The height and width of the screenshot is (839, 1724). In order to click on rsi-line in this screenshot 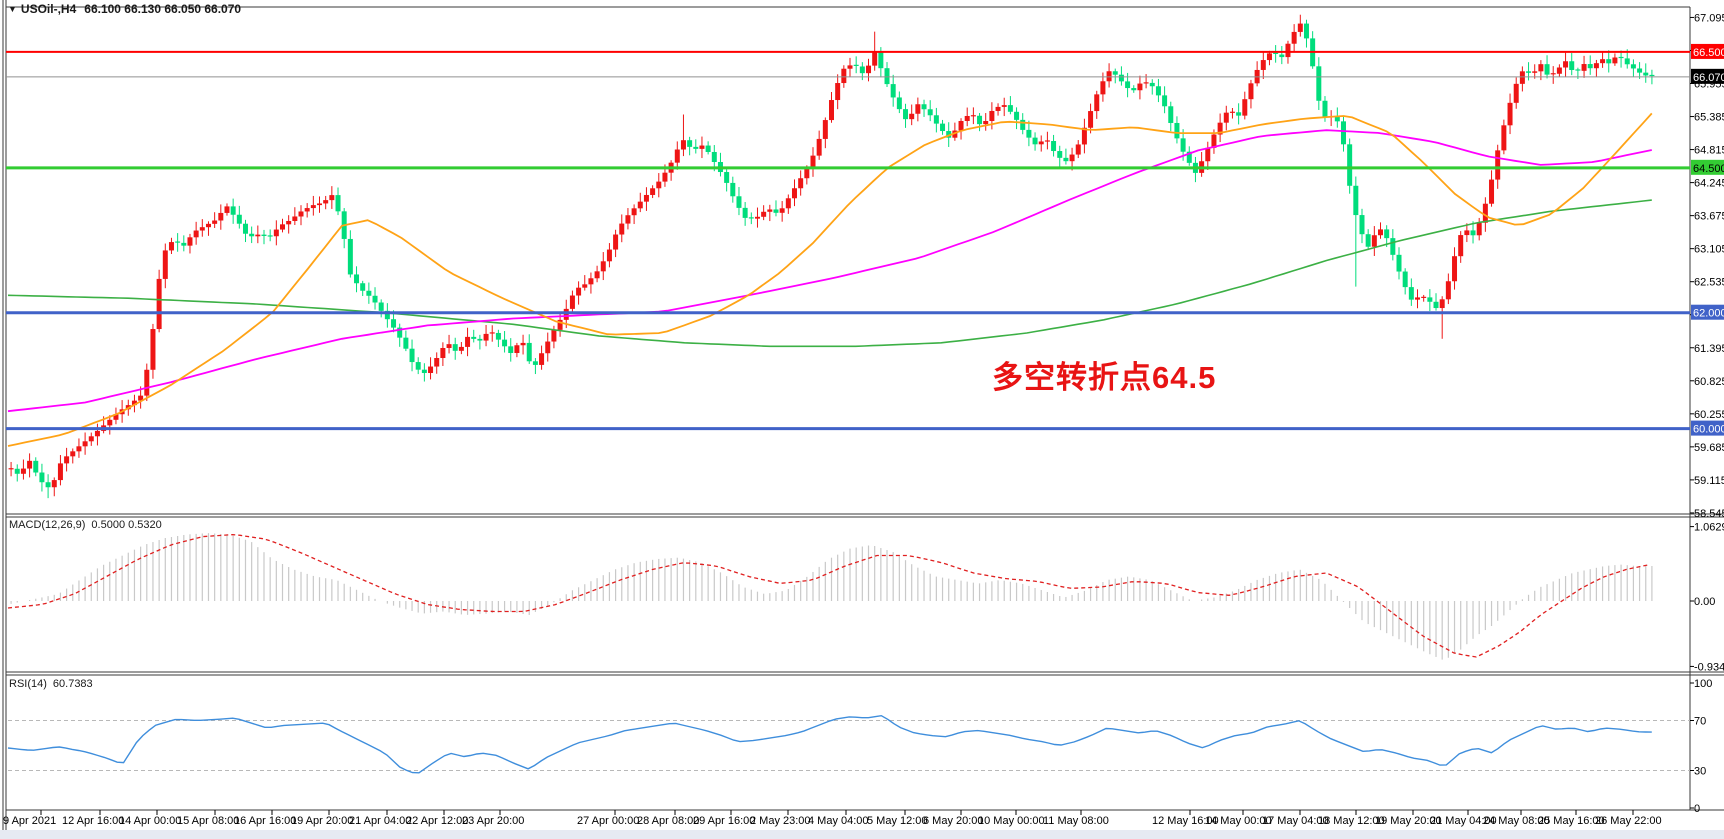, I will do `click(829, 744)`.